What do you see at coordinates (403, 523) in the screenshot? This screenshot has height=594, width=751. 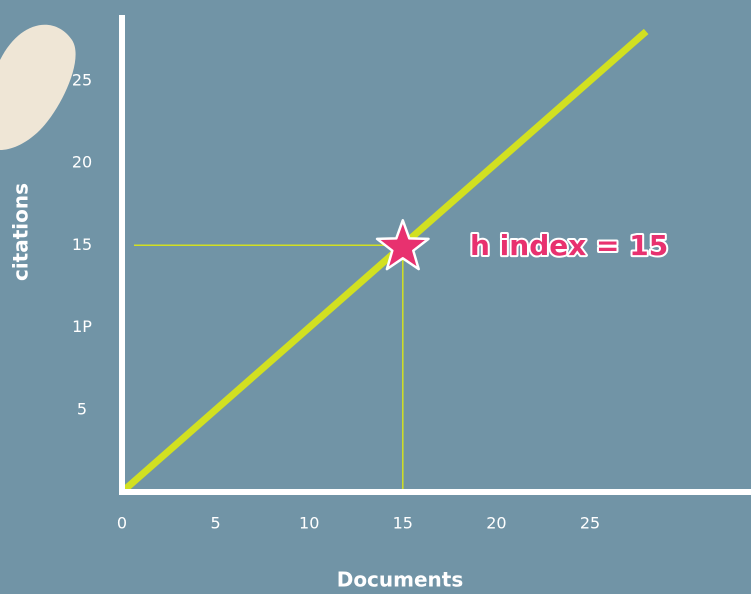 I see `x-tick-label: 15` at bounding box center [403, 523].